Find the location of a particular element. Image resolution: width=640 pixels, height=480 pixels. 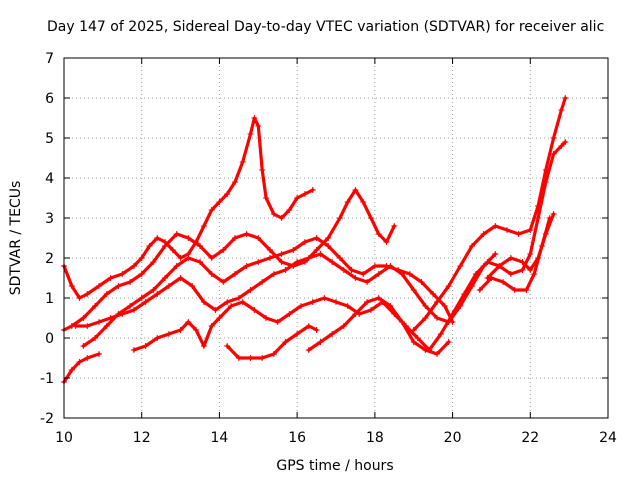

y-tick-label: 4 is located at coordinates (49, 179).